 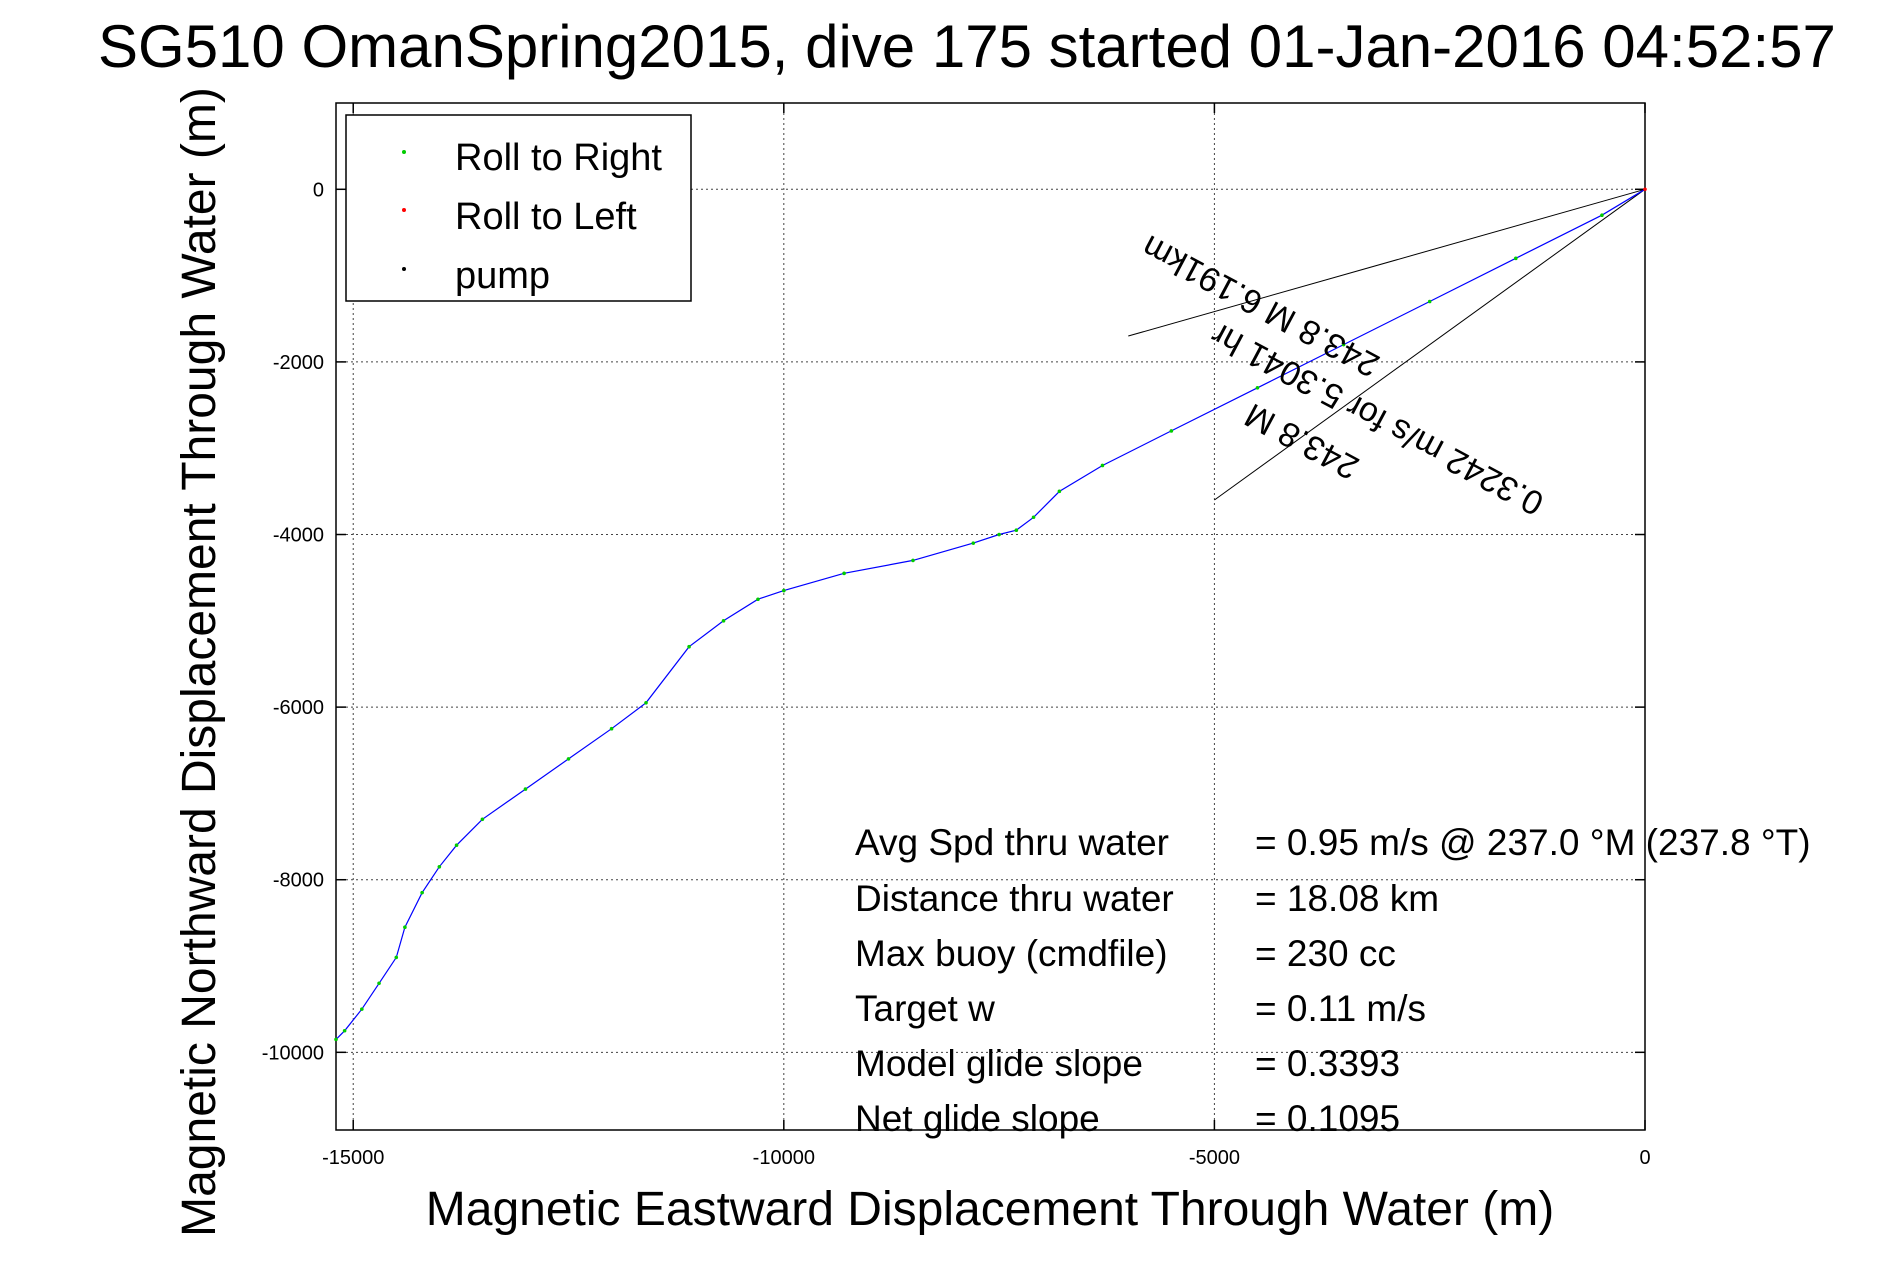 What do you see at coordinates (502, 276) in the screenshot?
I see `legend-label-pump: pump` at bounding box center [502, 276].